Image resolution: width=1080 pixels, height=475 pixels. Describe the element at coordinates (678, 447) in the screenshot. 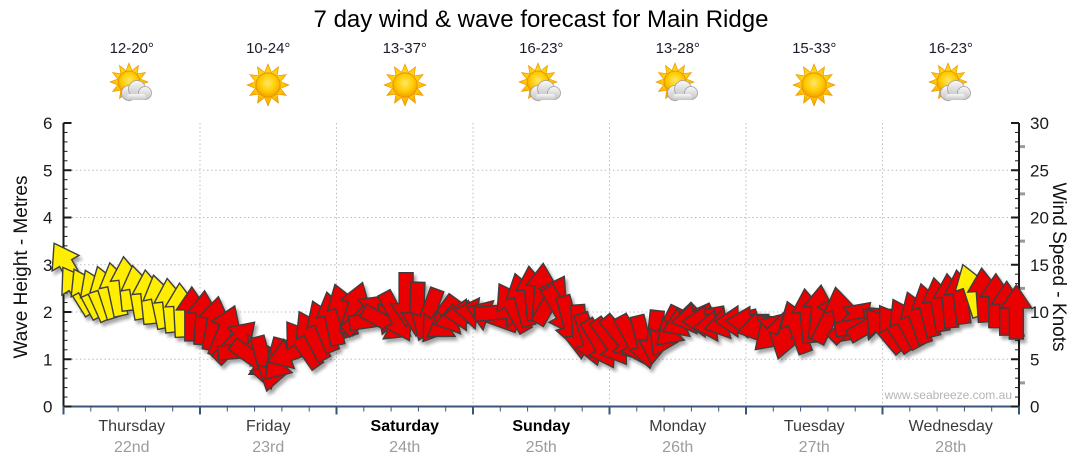

I see `day-date: 26th` at that location.